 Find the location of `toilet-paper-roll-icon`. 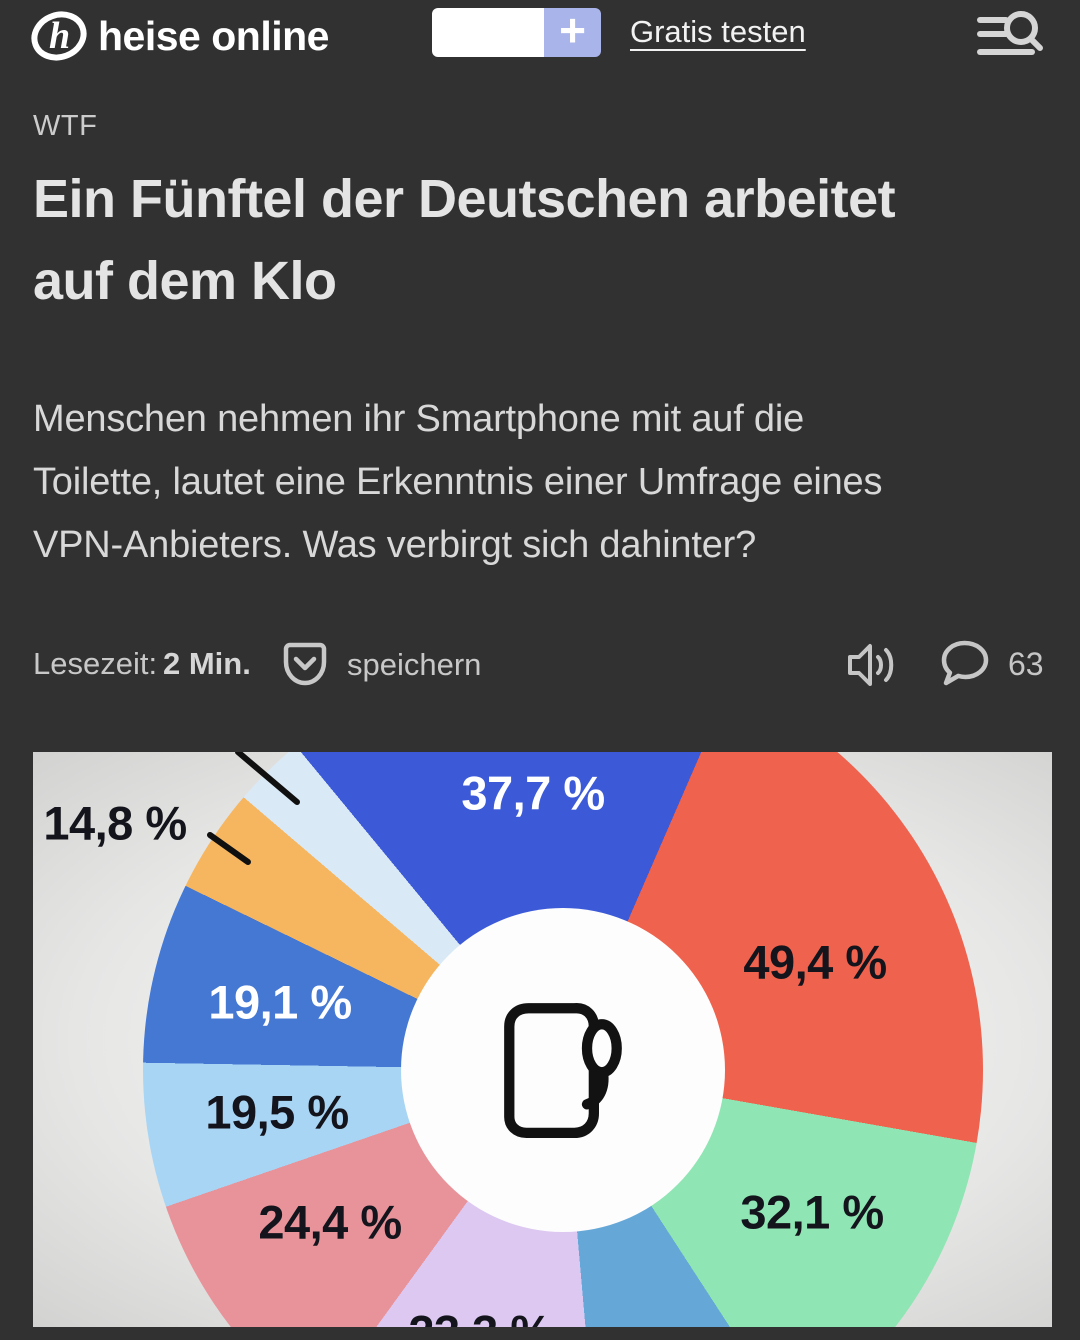

toilet-paper-roll-icon is located at coordinates (563, 1070).